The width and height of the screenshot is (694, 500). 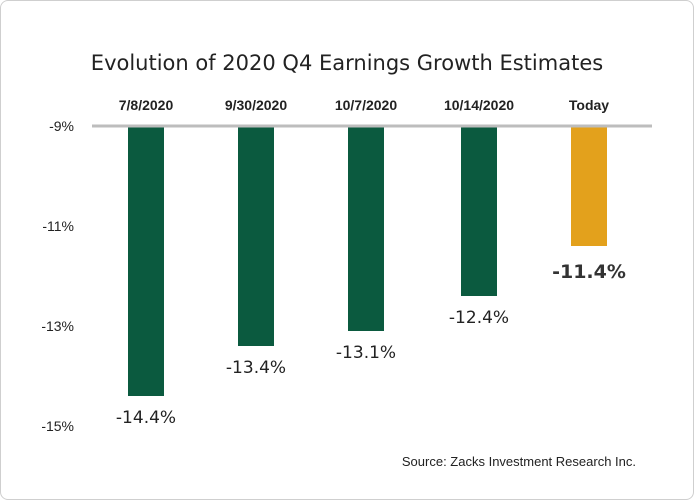 What do you see at coordinates (57, 326) in the screenshot?
I see `y-tick-label: -13%` at bounding box center [57, 326].